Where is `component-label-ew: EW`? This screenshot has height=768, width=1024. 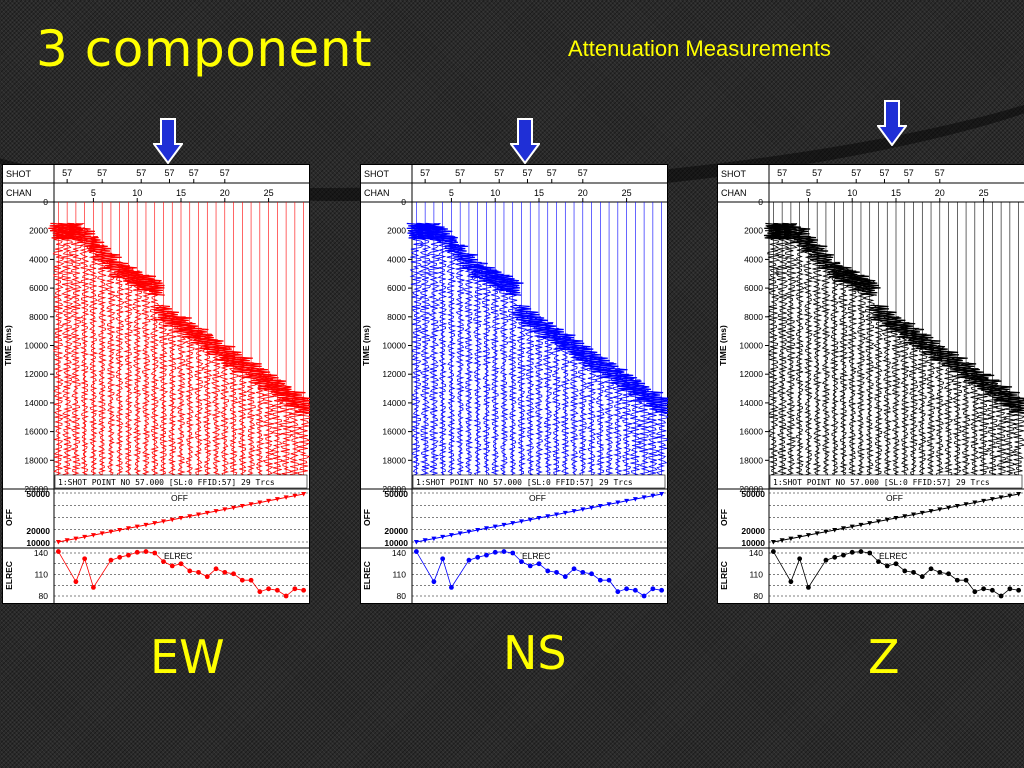 component-label-ew: EW is located at coordinates (187, 657).